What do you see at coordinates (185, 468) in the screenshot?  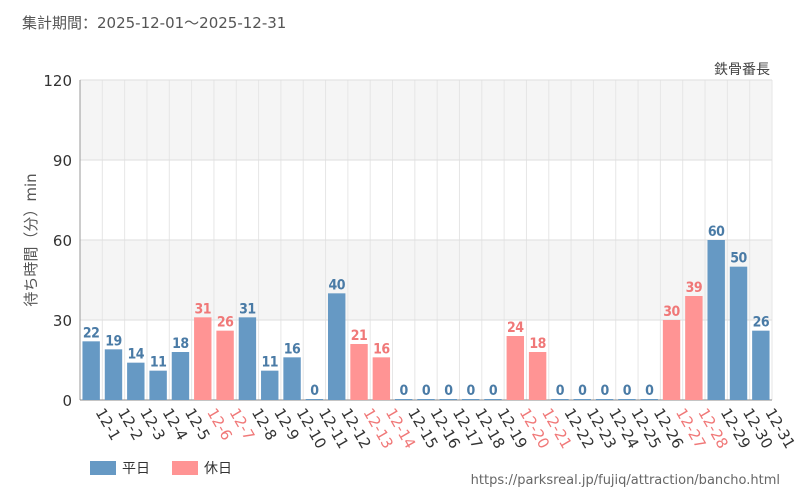 I see `legend-holiday-swatch` at bounding box center [185, 468].